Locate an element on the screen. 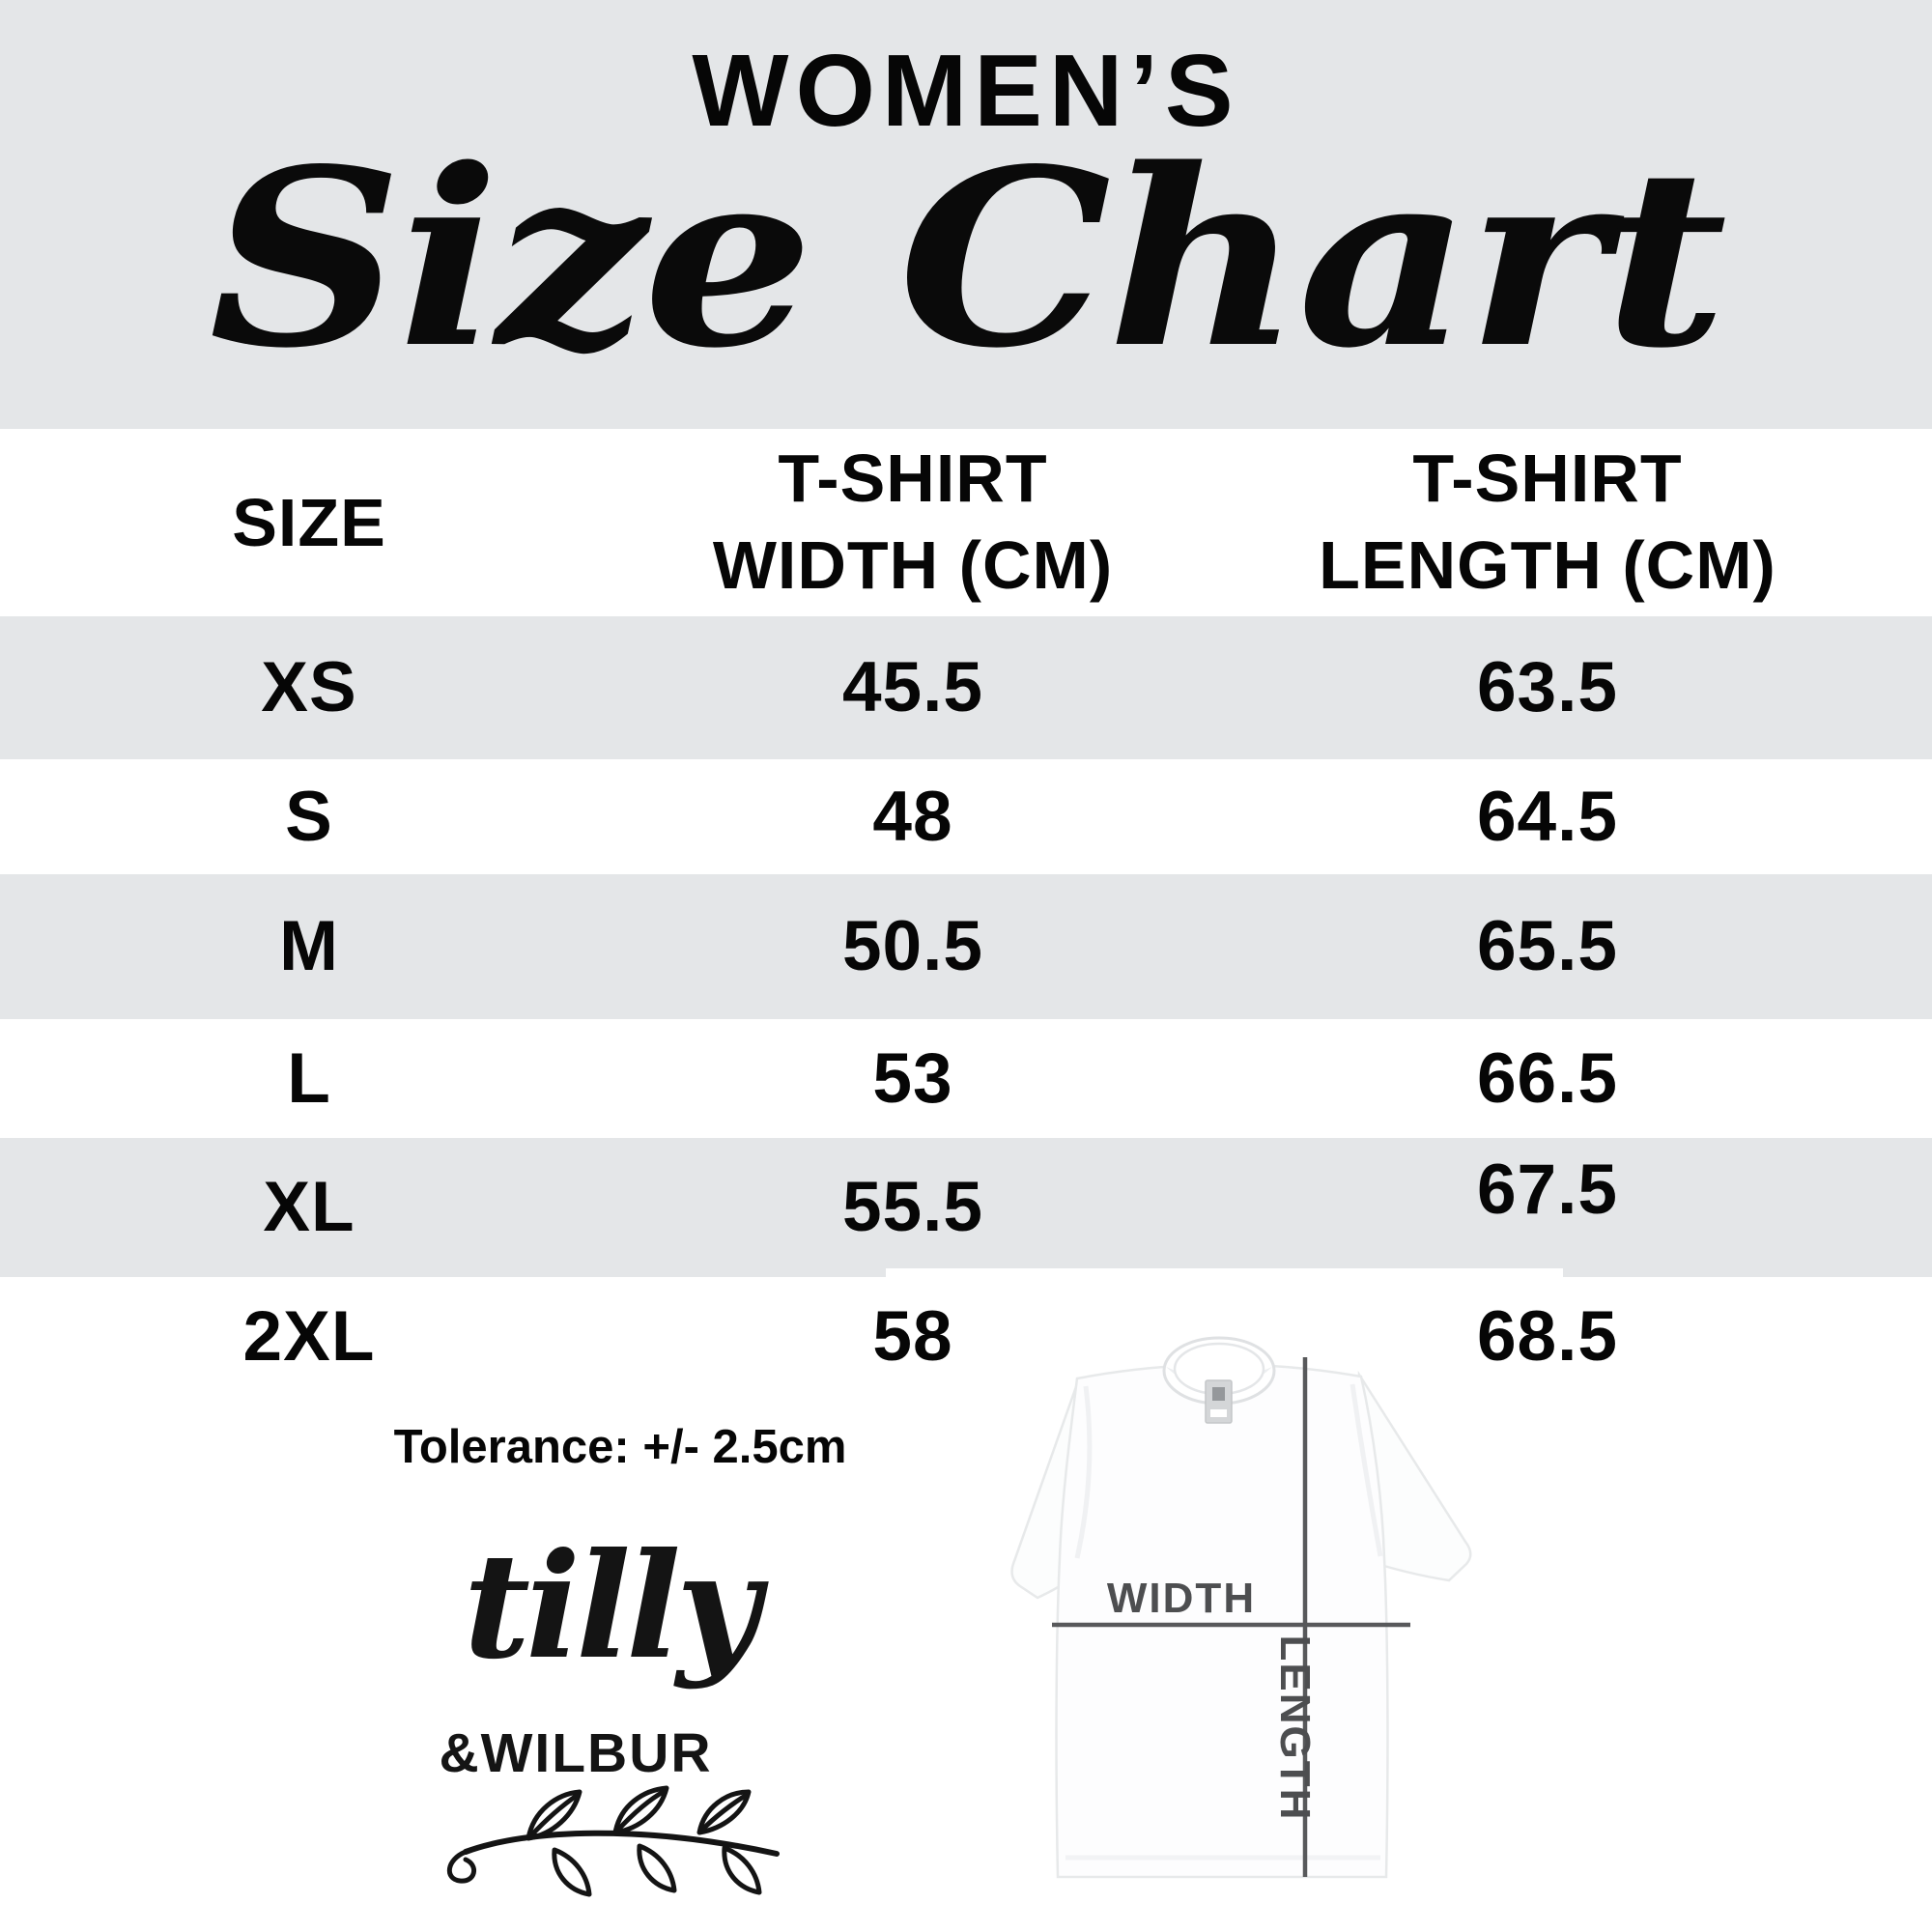 Image resolution: width=1932 pixels, height=1932 pixels. row-band-xs is located at coordinates (966, 687).